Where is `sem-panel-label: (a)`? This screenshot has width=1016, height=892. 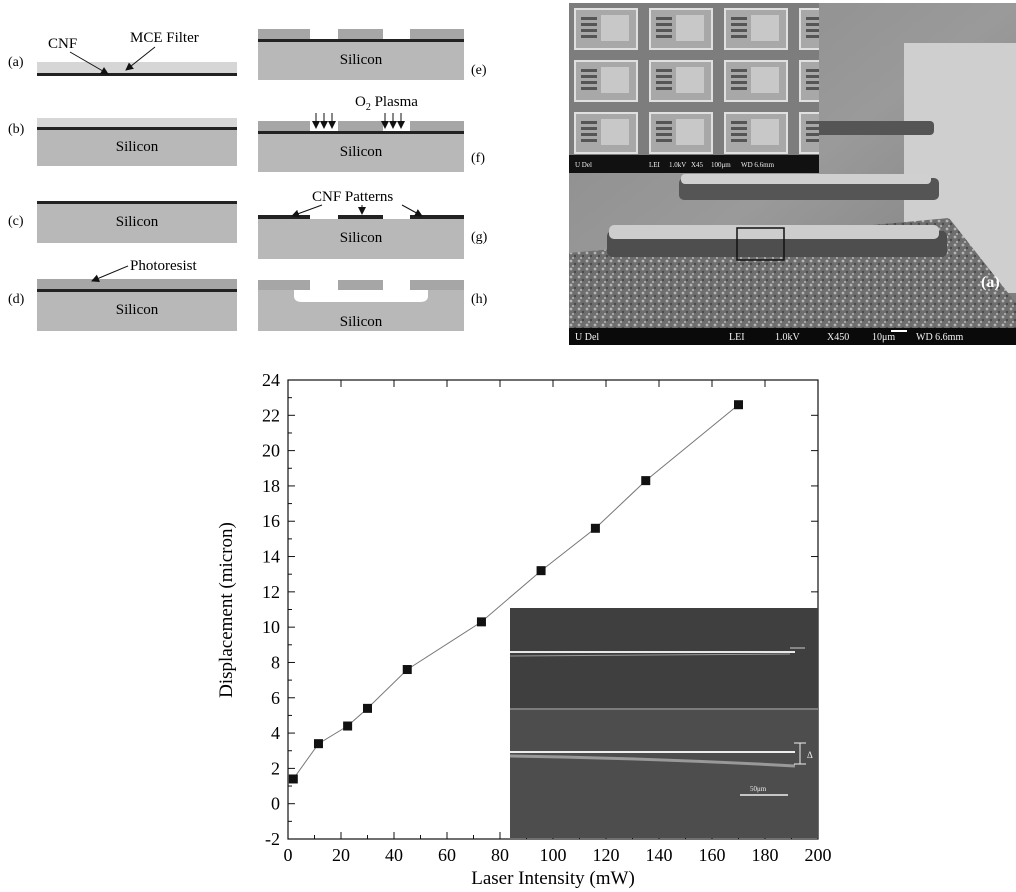 sem-panel-label: (a) is located at coordinates (990, 282).